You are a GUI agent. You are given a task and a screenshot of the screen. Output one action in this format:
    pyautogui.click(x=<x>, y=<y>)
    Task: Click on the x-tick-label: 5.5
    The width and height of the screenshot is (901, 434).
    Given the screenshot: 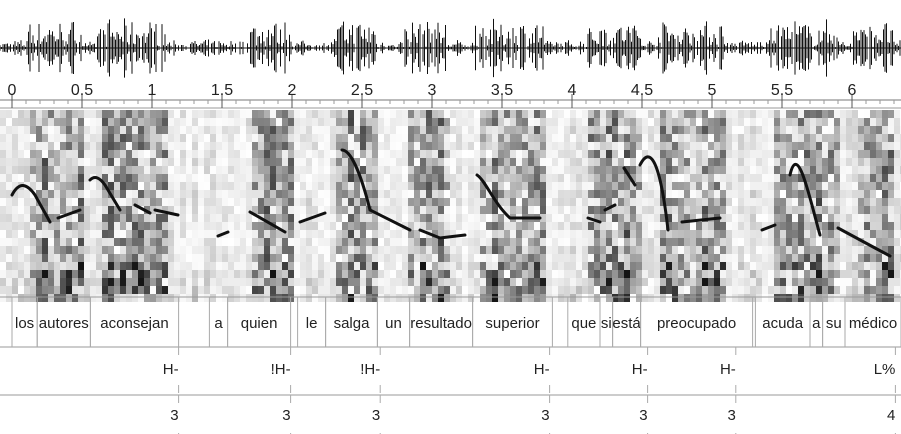 What is the action you would take?
    pyautogui.click(x=782, y=90)
    